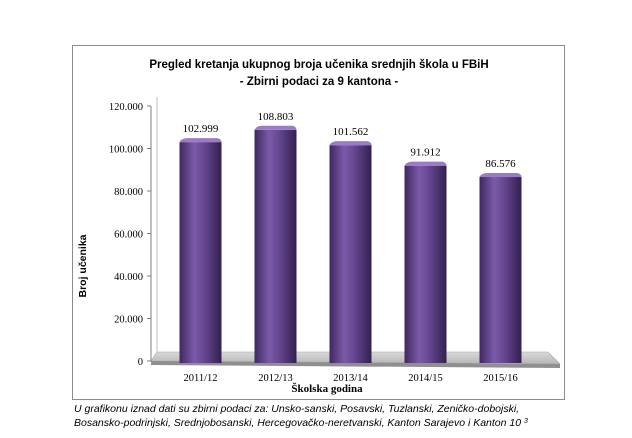 The height and width of the screenshot is (438, 632). What do you see at coordinates (500, 378) in the screenshot?
I see `x-tick-label: 2015/16` at bounding box center [500, 378].